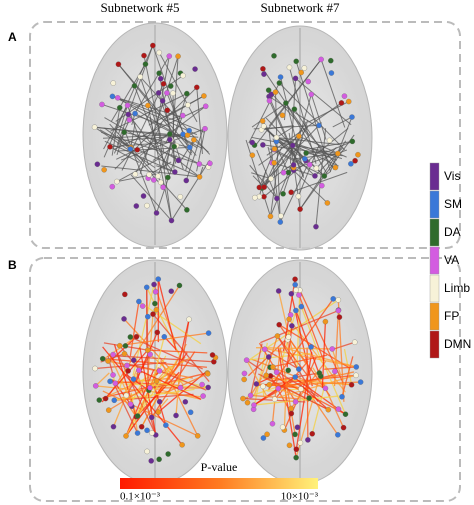  Describe the element at coordinates (300, 7) in the screenshot. I see `column-title: Subnetwork #7` at that location.